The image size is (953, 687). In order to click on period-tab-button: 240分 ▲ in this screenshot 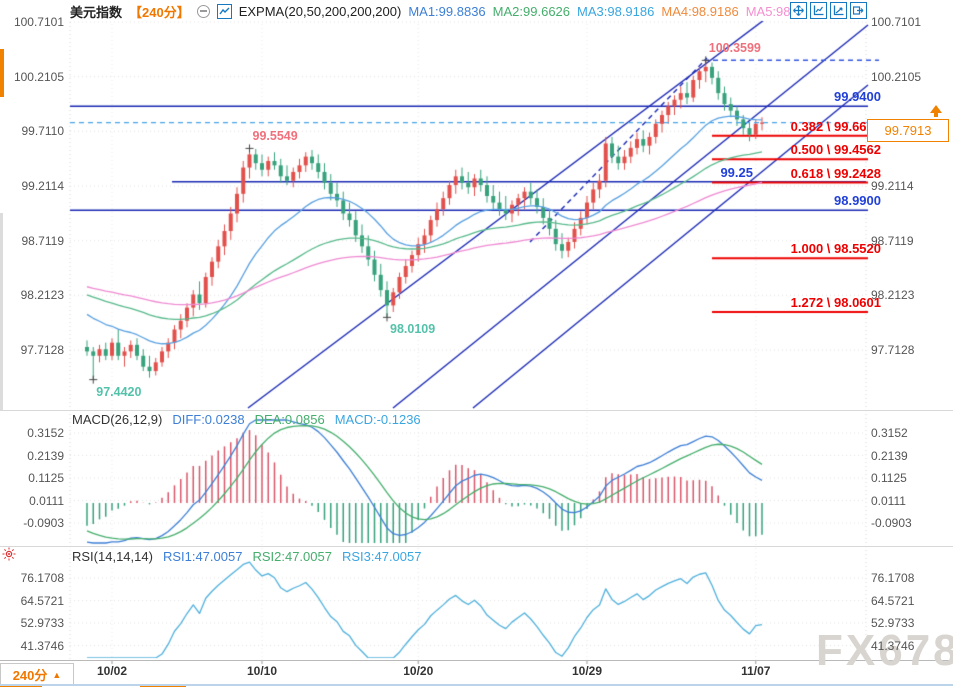, I will do `click(37, 674)`.